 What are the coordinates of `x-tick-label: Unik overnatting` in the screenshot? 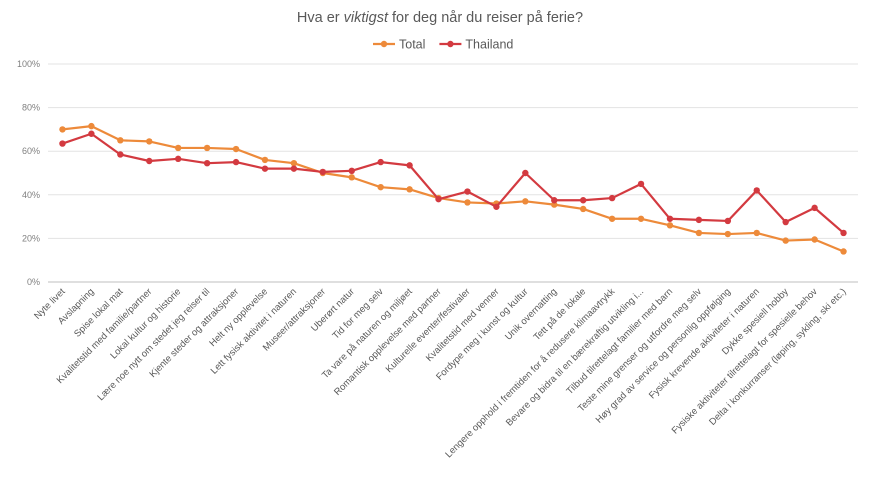 It's located at (531, 314).